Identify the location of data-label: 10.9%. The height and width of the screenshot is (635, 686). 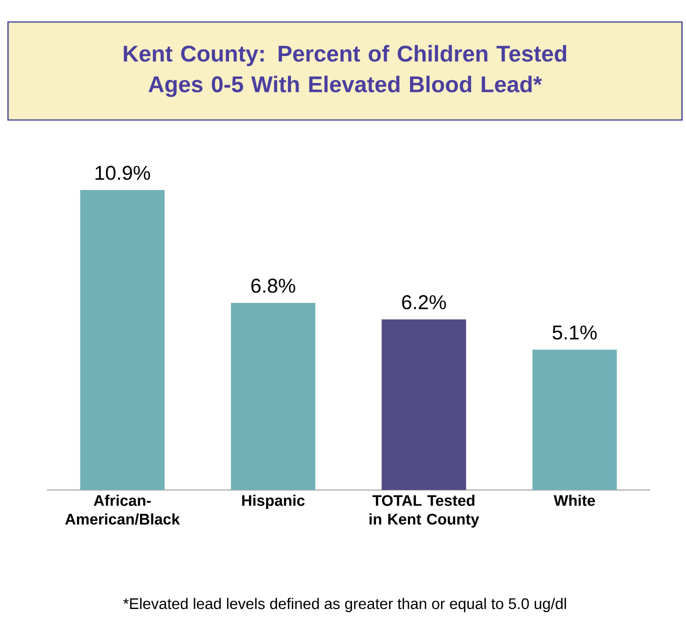
(123, 173).